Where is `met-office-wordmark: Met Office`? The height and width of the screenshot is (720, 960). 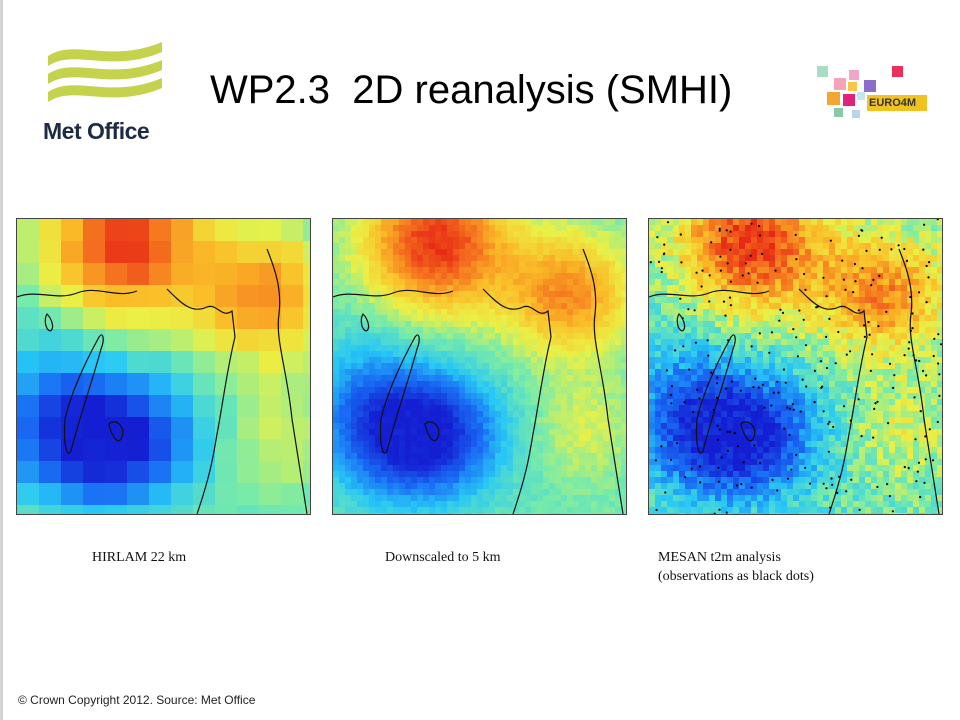
met-office-wordmark: Met Office is located at coordinates (96, 131).